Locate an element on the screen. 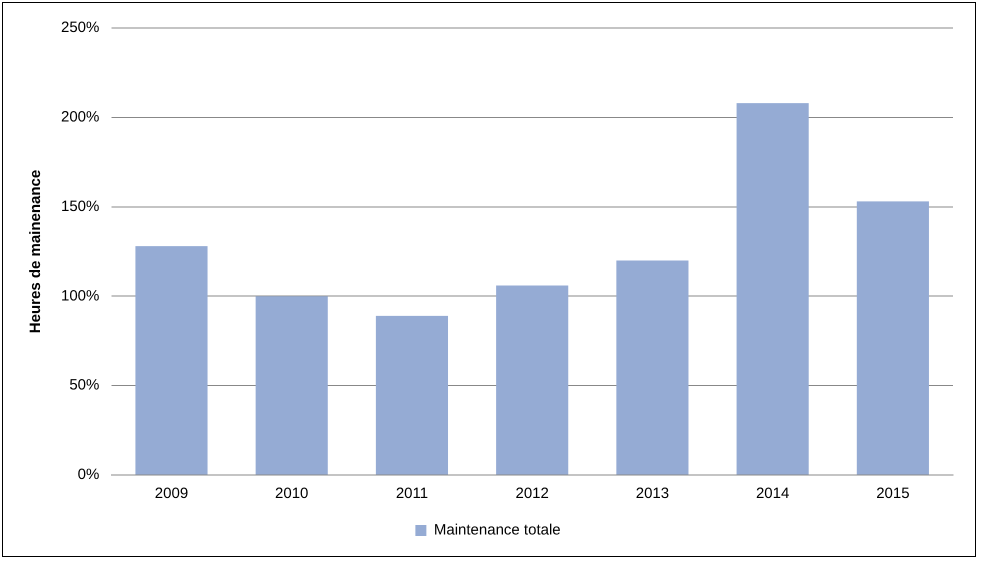 The width and height of the screenshot is (982, 563). x-tick-label: 2015 is located at coordinates (893, 493).